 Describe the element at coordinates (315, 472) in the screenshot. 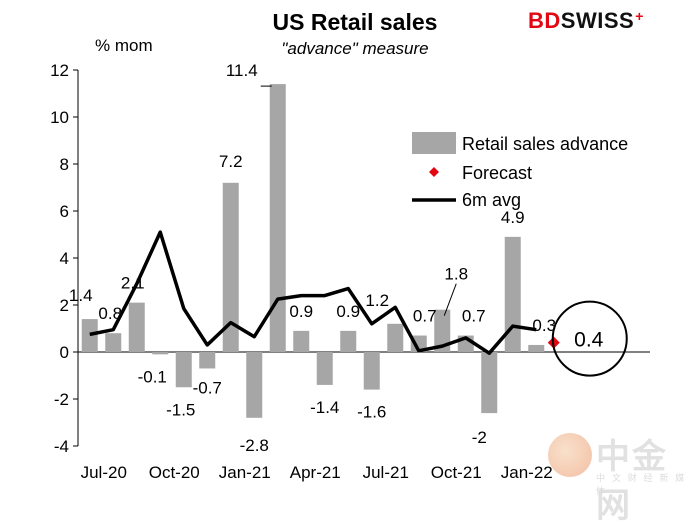

I see `x-tick-label: Apr-21` at that location.